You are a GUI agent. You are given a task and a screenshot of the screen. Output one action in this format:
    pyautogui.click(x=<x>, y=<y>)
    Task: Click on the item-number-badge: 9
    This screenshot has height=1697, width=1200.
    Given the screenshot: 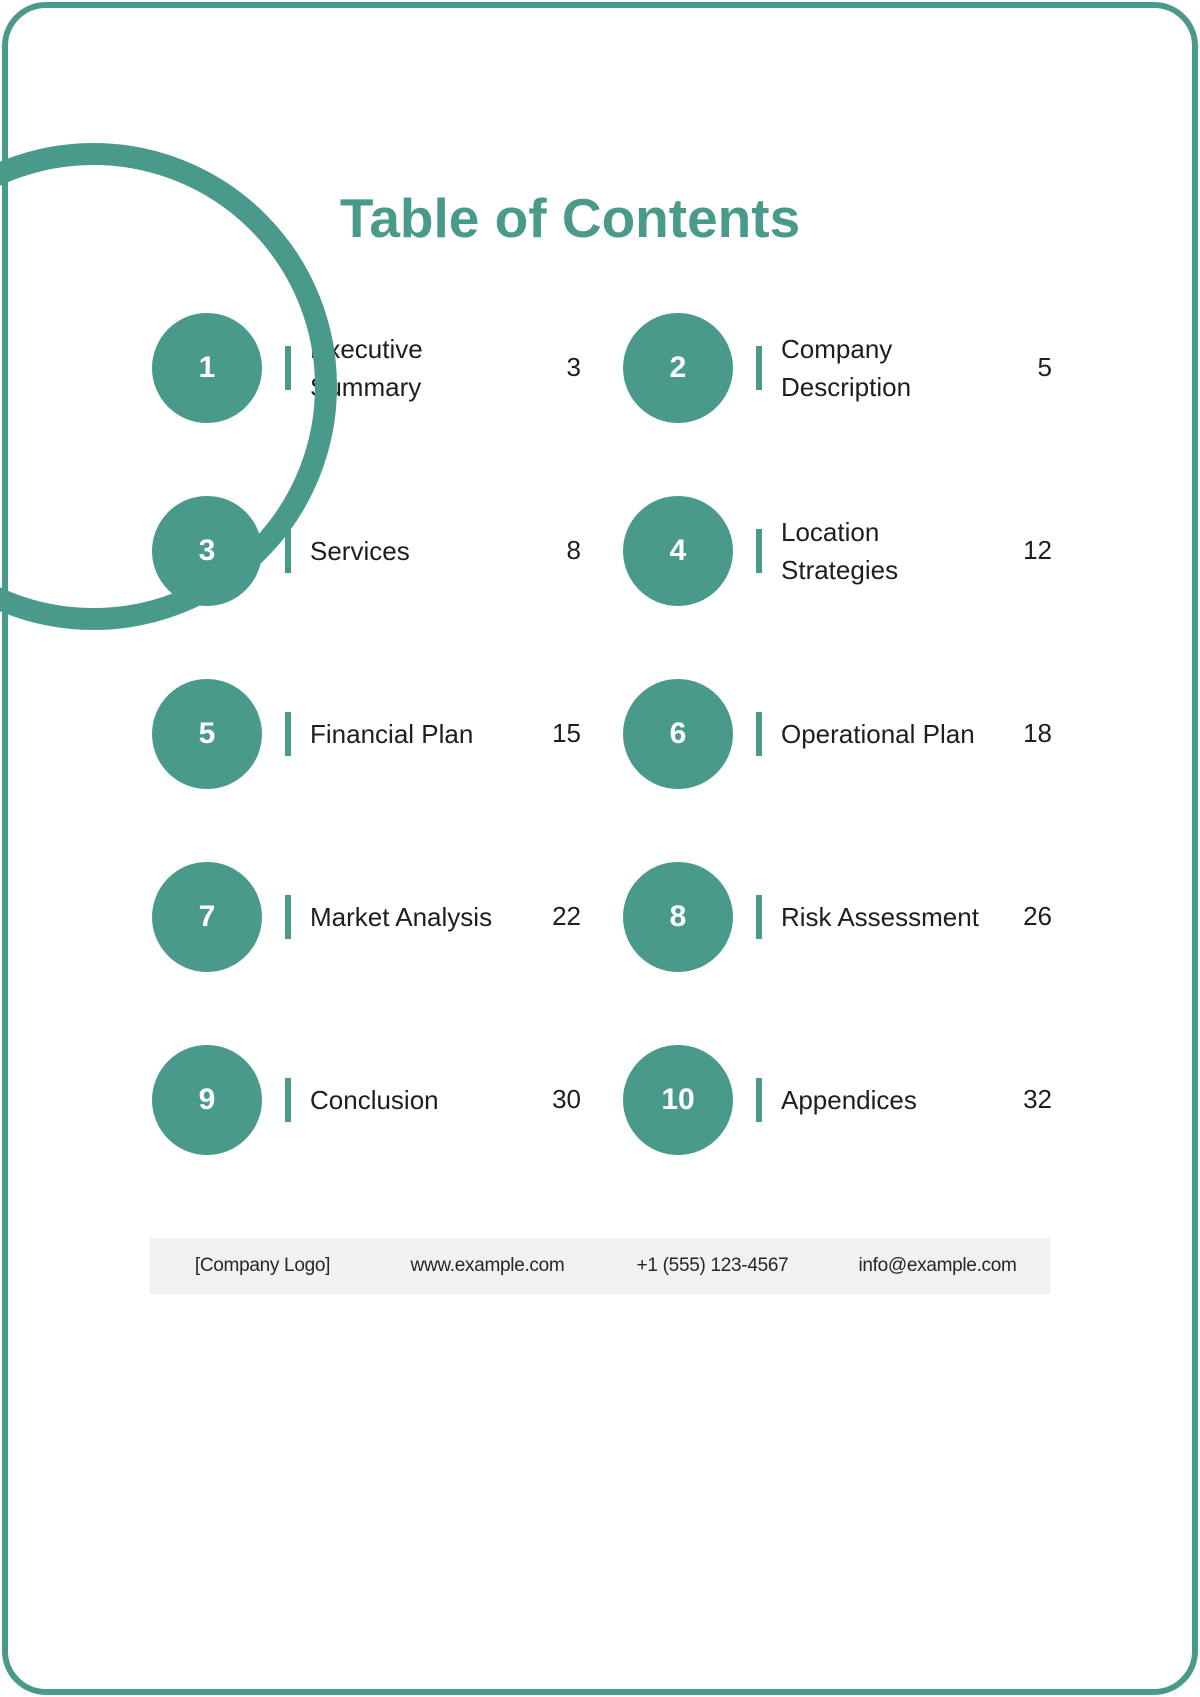 What is the action you would take?
    pyautogui.click(x=207, y=1099)
    